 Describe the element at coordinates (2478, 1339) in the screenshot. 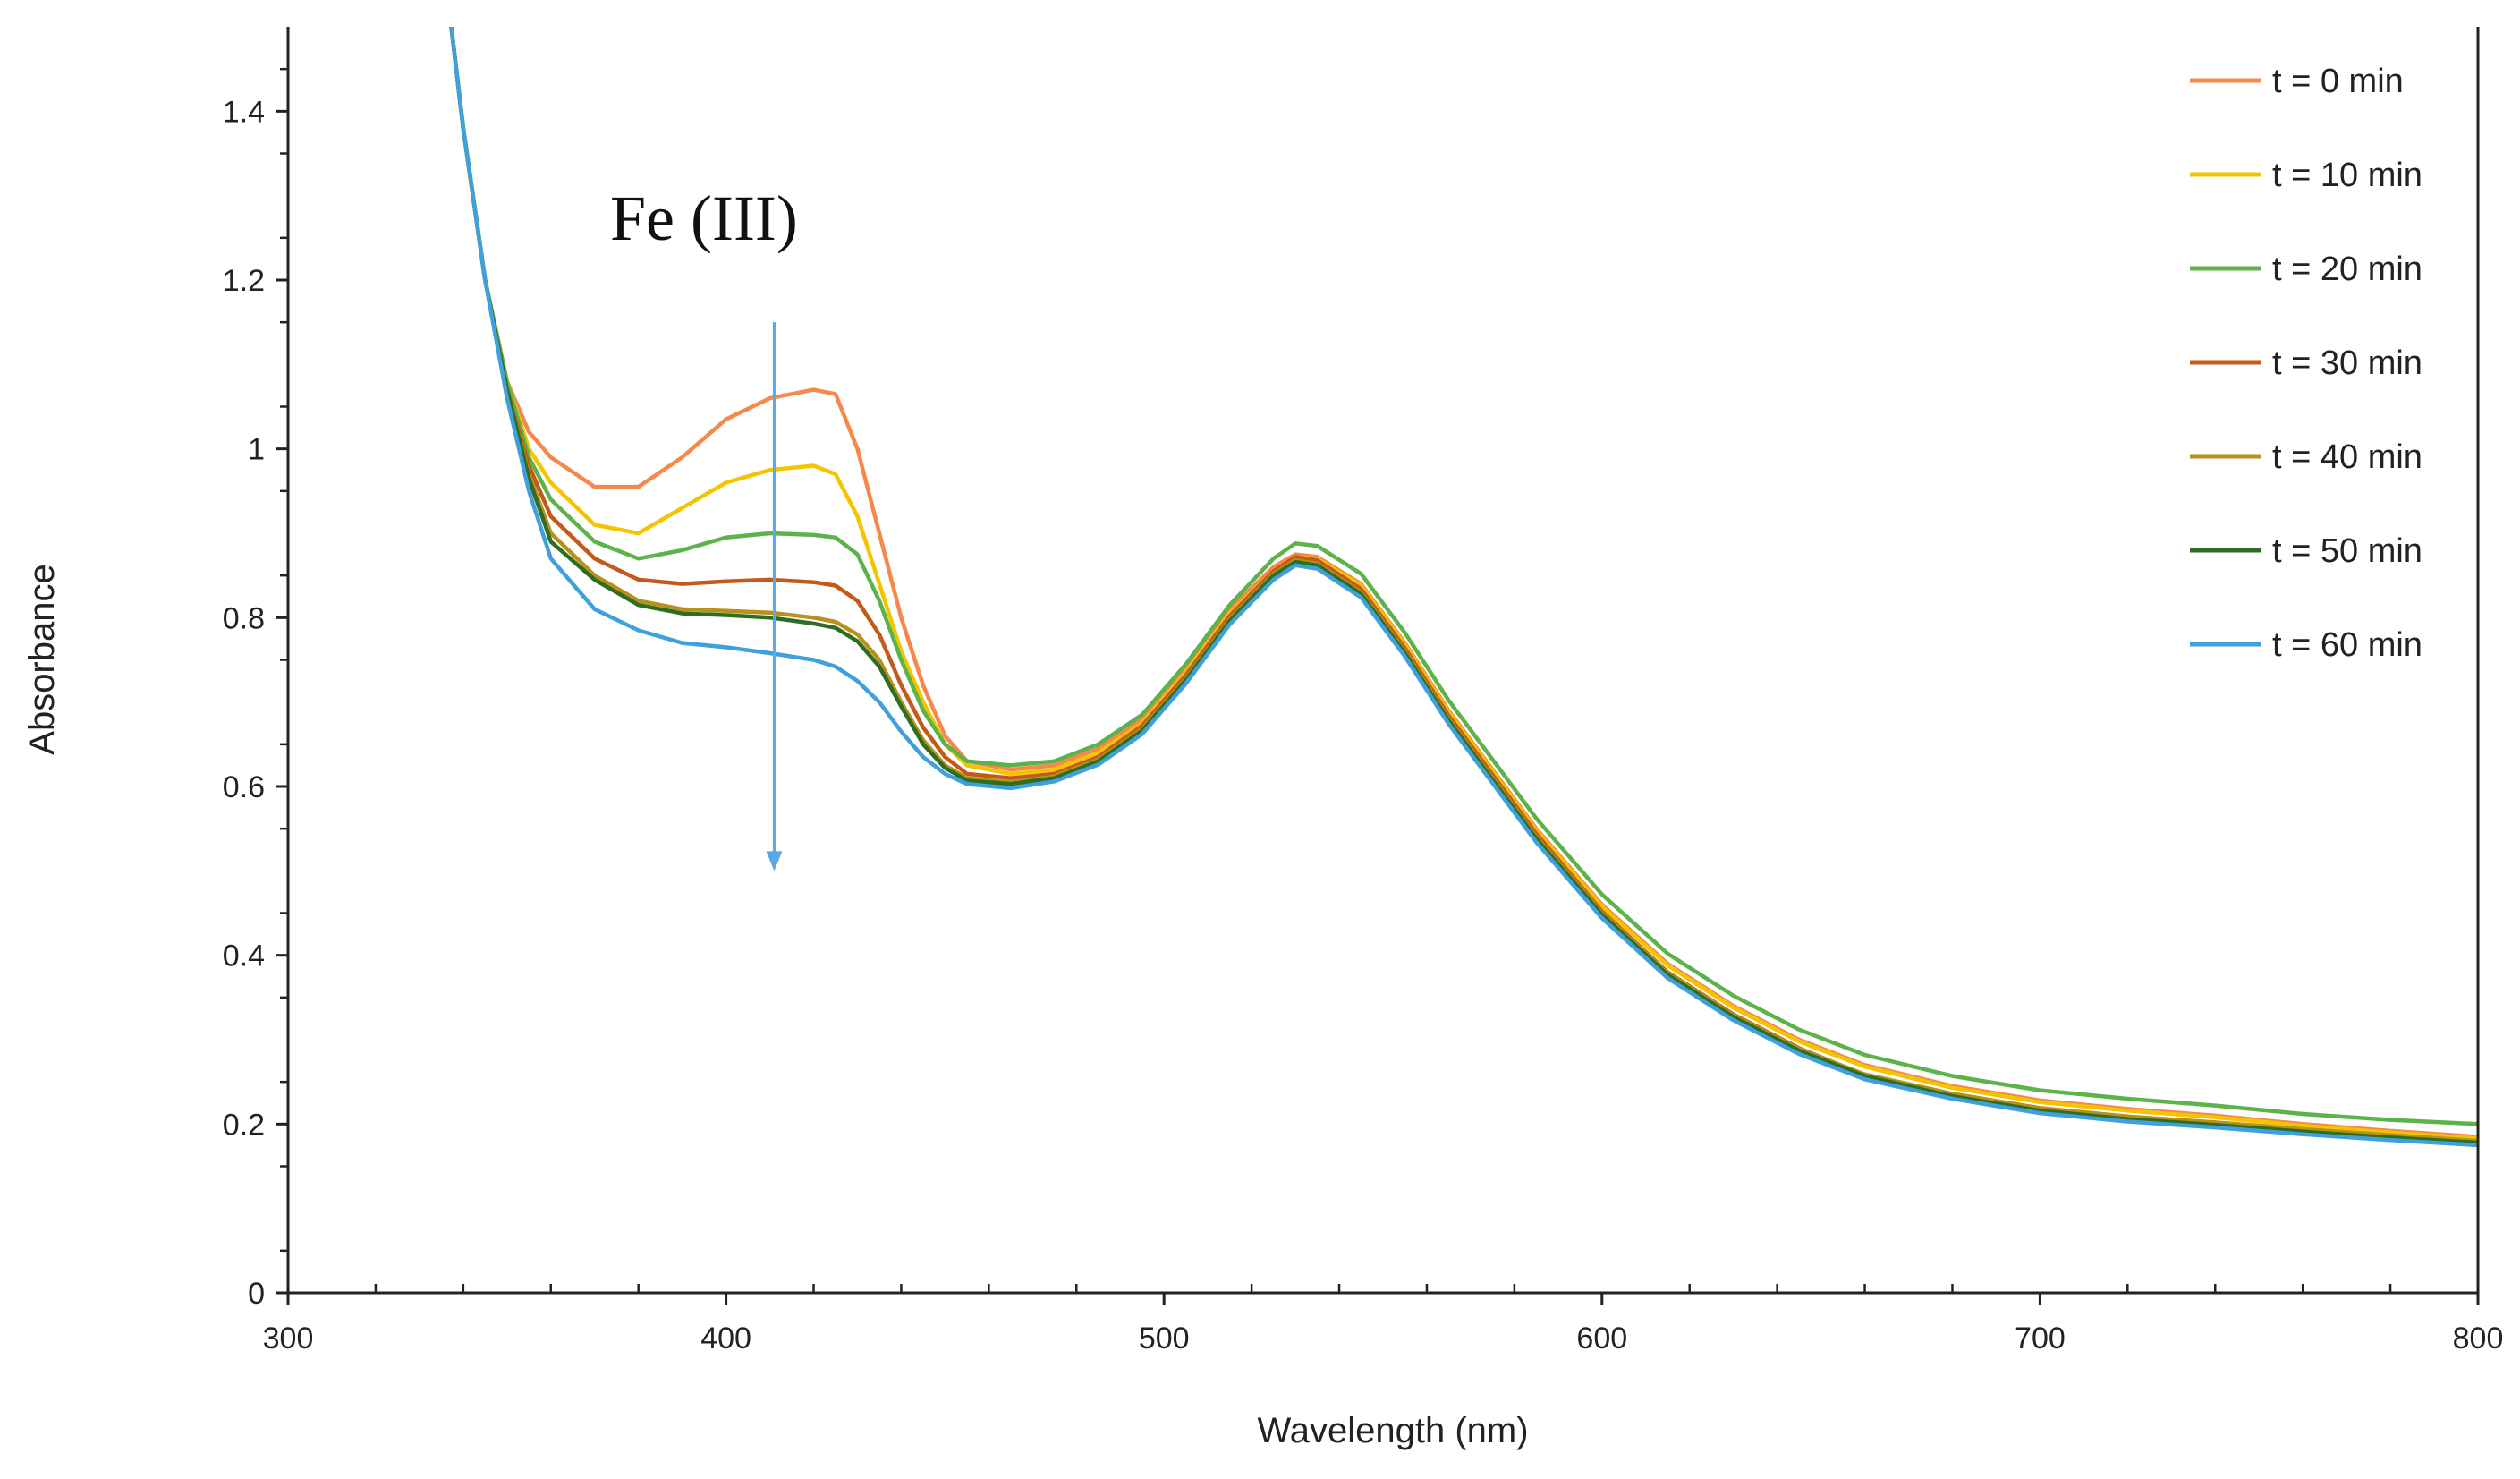

I see `x-tick-label: 800` at that location.